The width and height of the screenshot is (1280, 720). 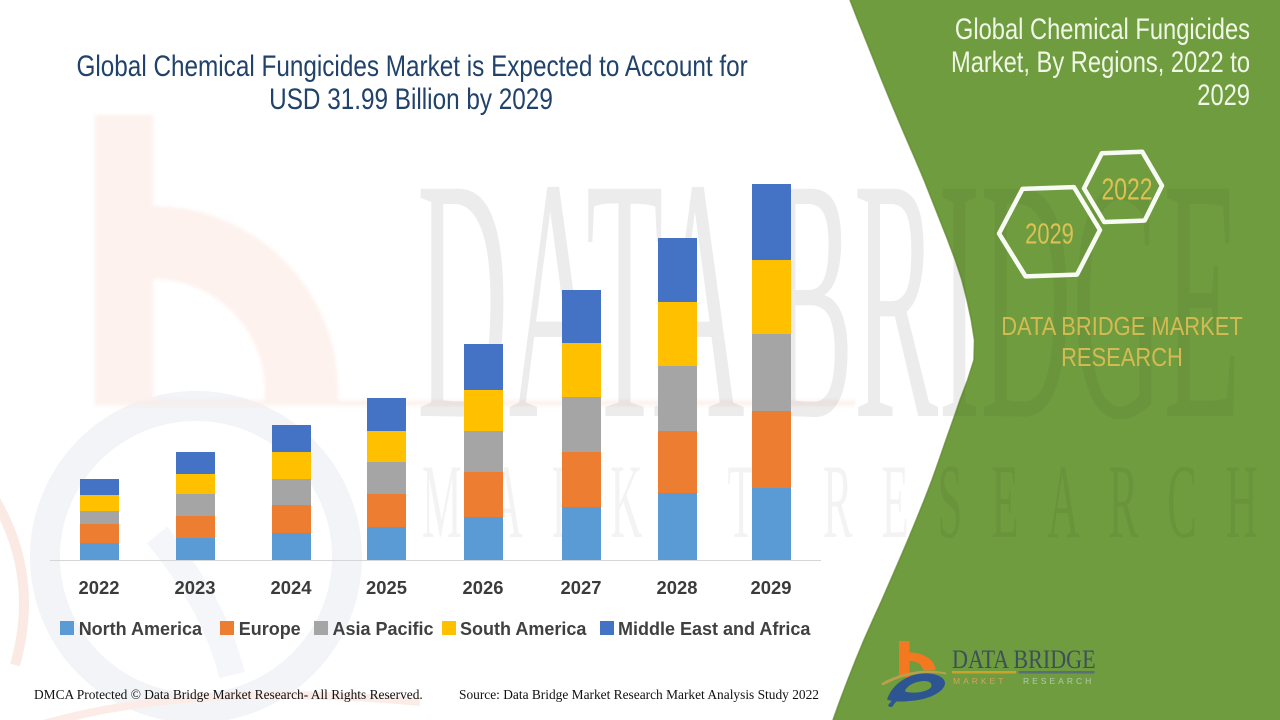 I want to click on svg-text: RESEARCH, so click(x=1058, y=681).